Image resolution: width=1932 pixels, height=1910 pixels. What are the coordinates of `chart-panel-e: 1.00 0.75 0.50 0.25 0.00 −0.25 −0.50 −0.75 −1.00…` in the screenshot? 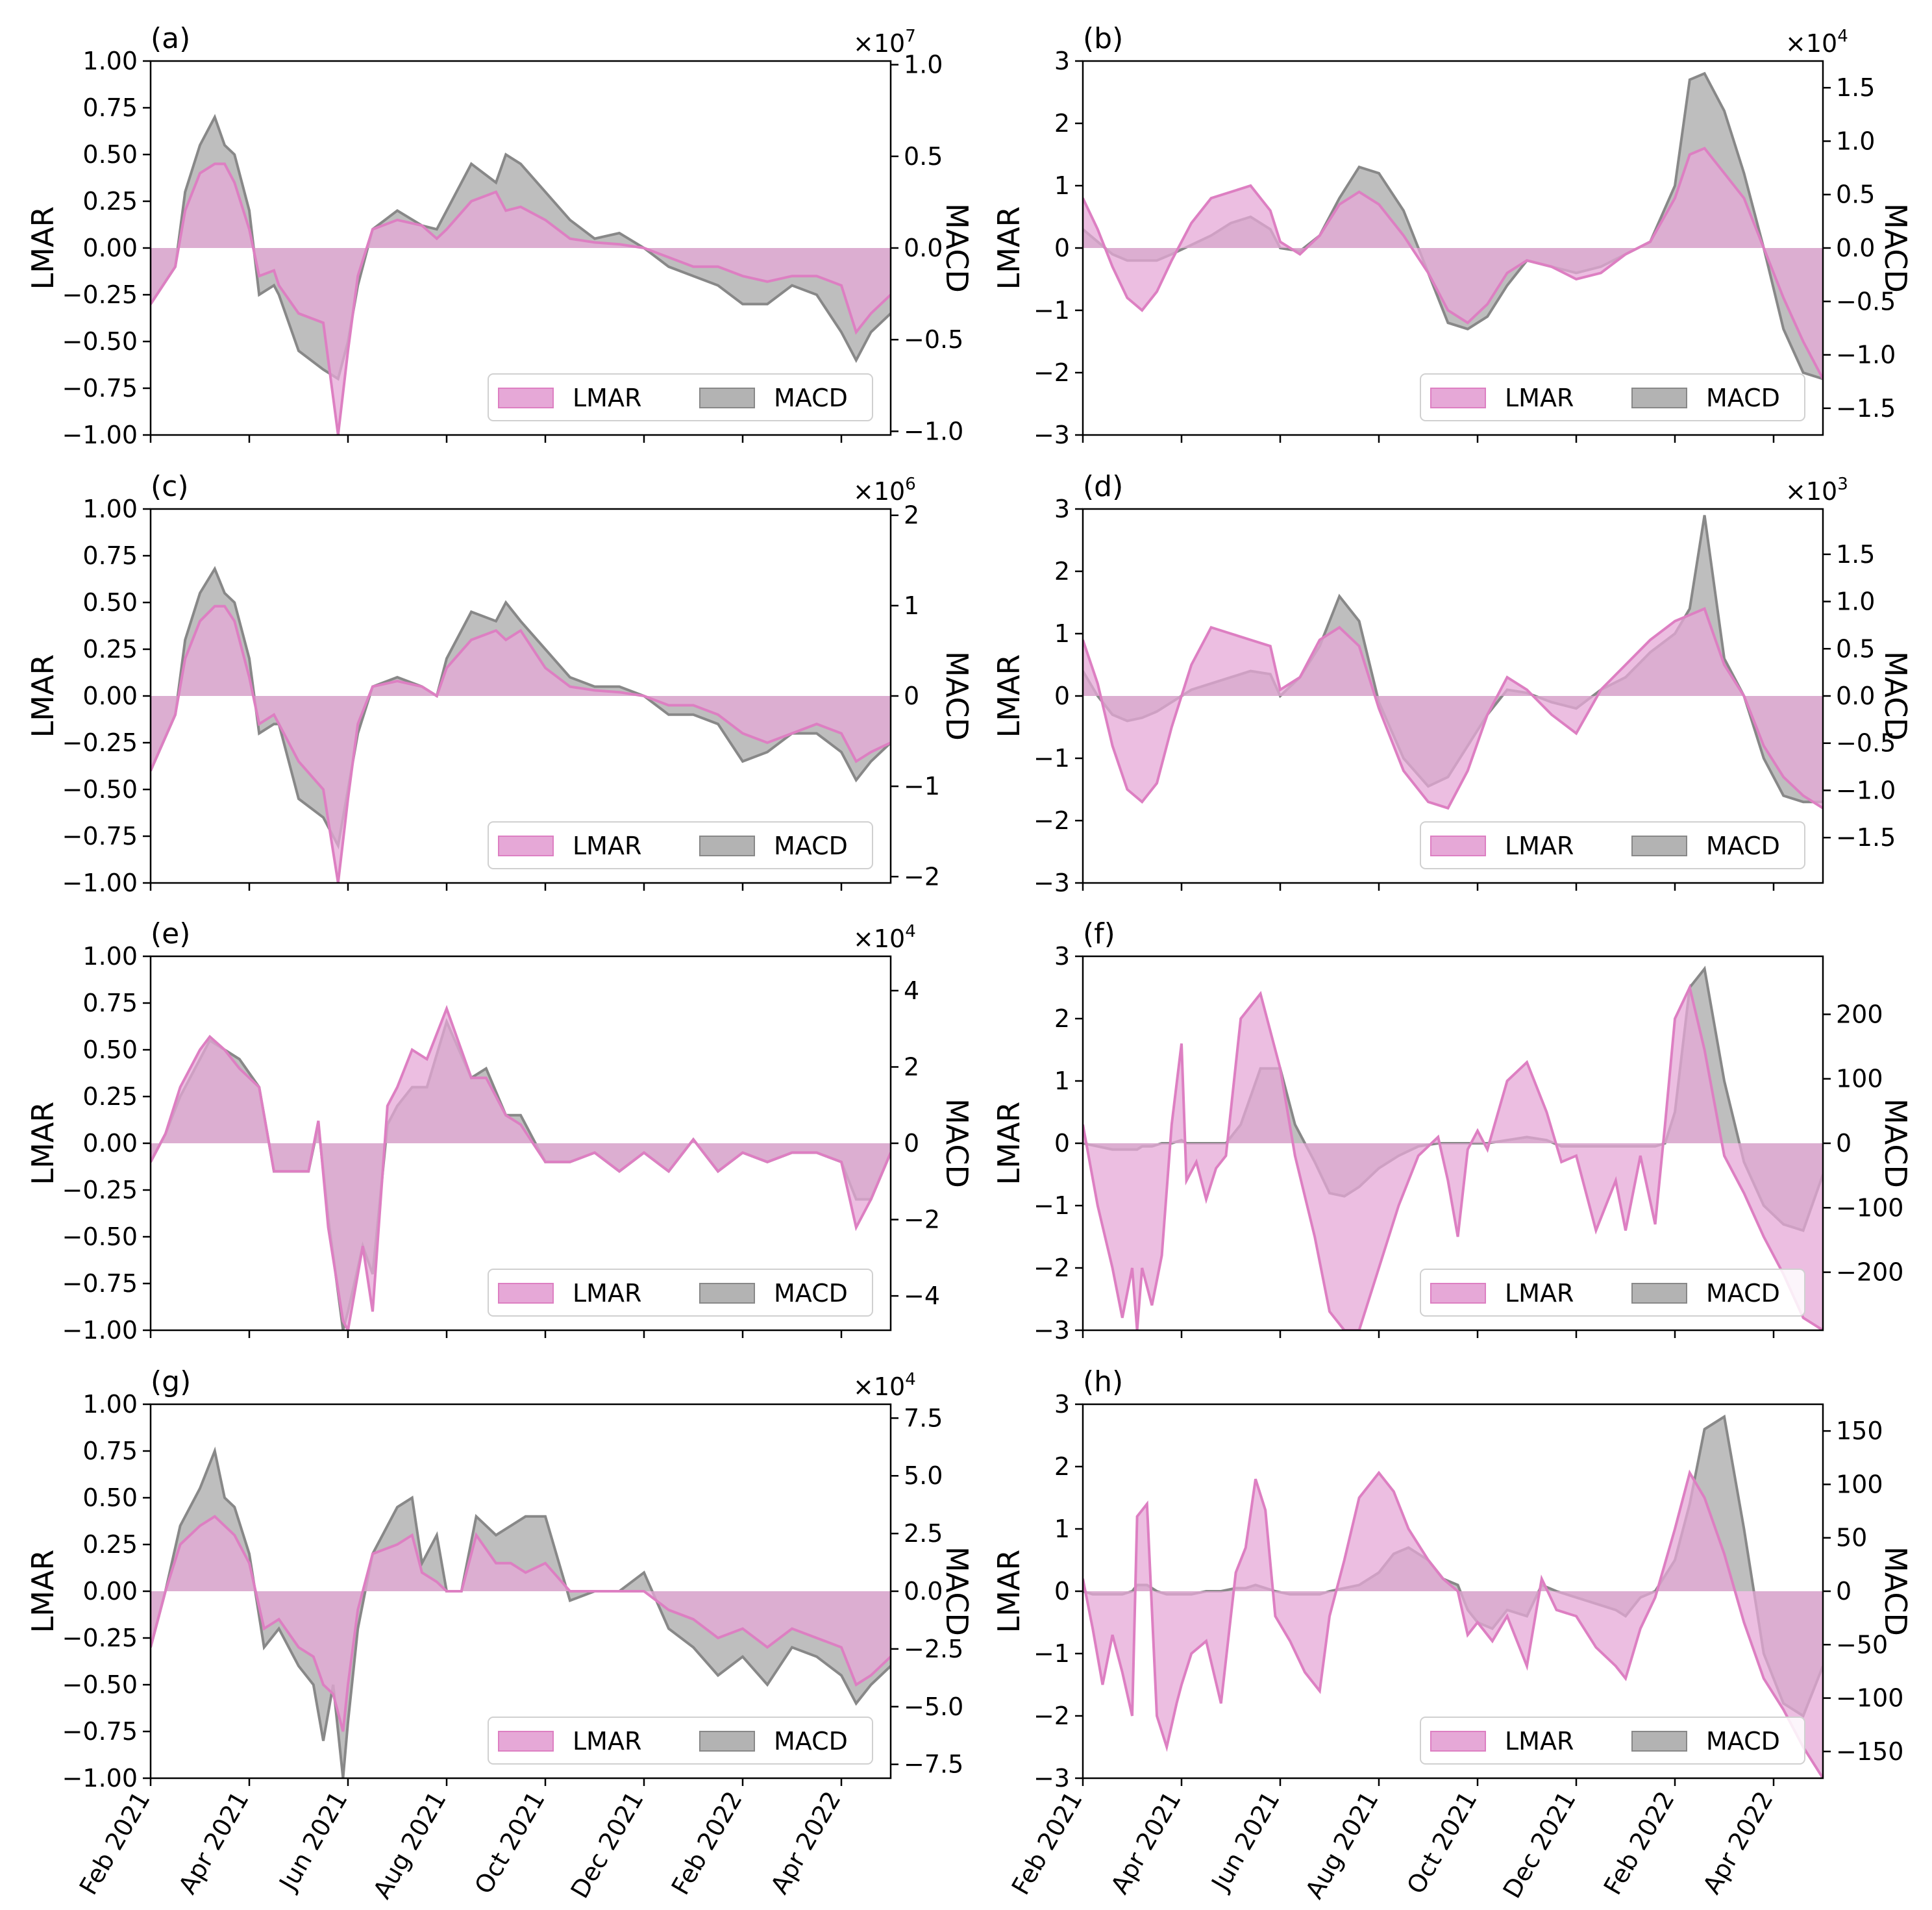 It's located at (499, 1131).